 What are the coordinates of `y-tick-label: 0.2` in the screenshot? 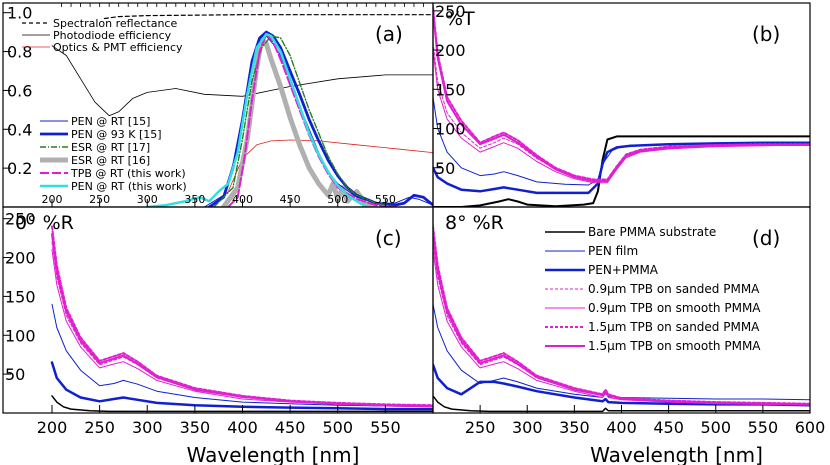 It's located at (19, 168).